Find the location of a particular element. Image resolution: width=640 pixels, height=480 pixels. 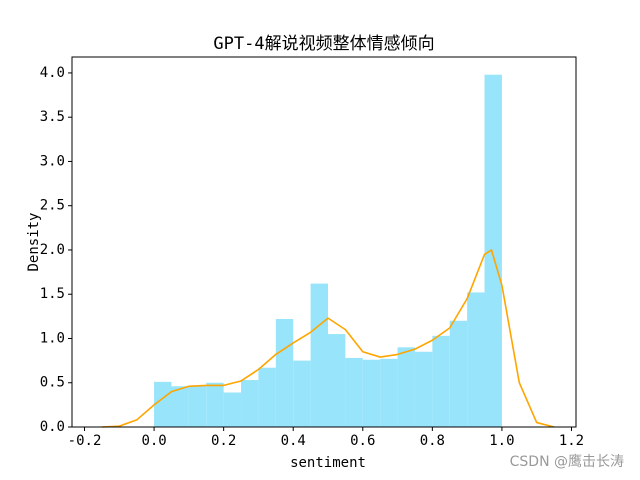

chart-title: GPT-4解说视频整体情感倾向 is located at coordinates (323, 44).